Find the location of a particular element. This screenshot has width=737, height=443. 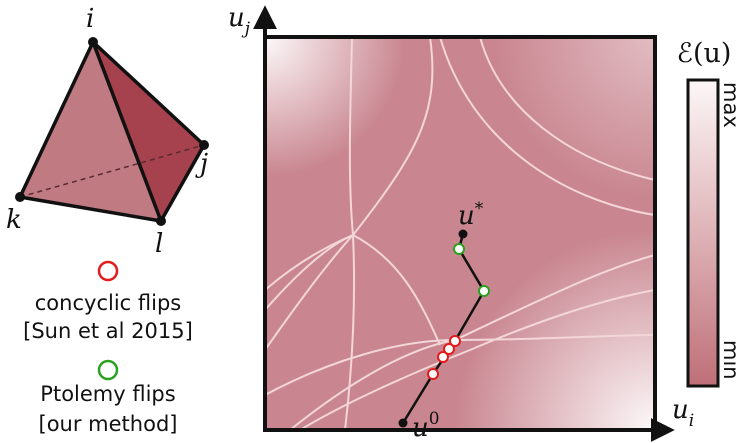

colorbar is located at coordinates (703, 233).